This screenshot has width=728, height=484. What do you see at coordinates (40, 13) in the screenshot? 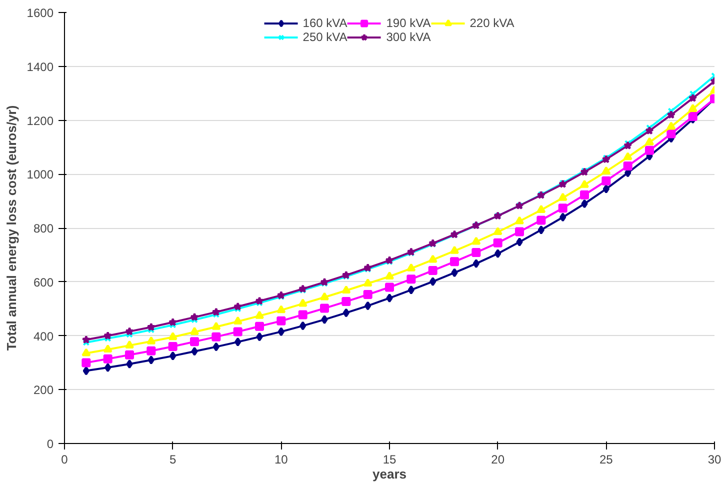
I see `y-tick-label: 1600` at bounding box center [40, 13].